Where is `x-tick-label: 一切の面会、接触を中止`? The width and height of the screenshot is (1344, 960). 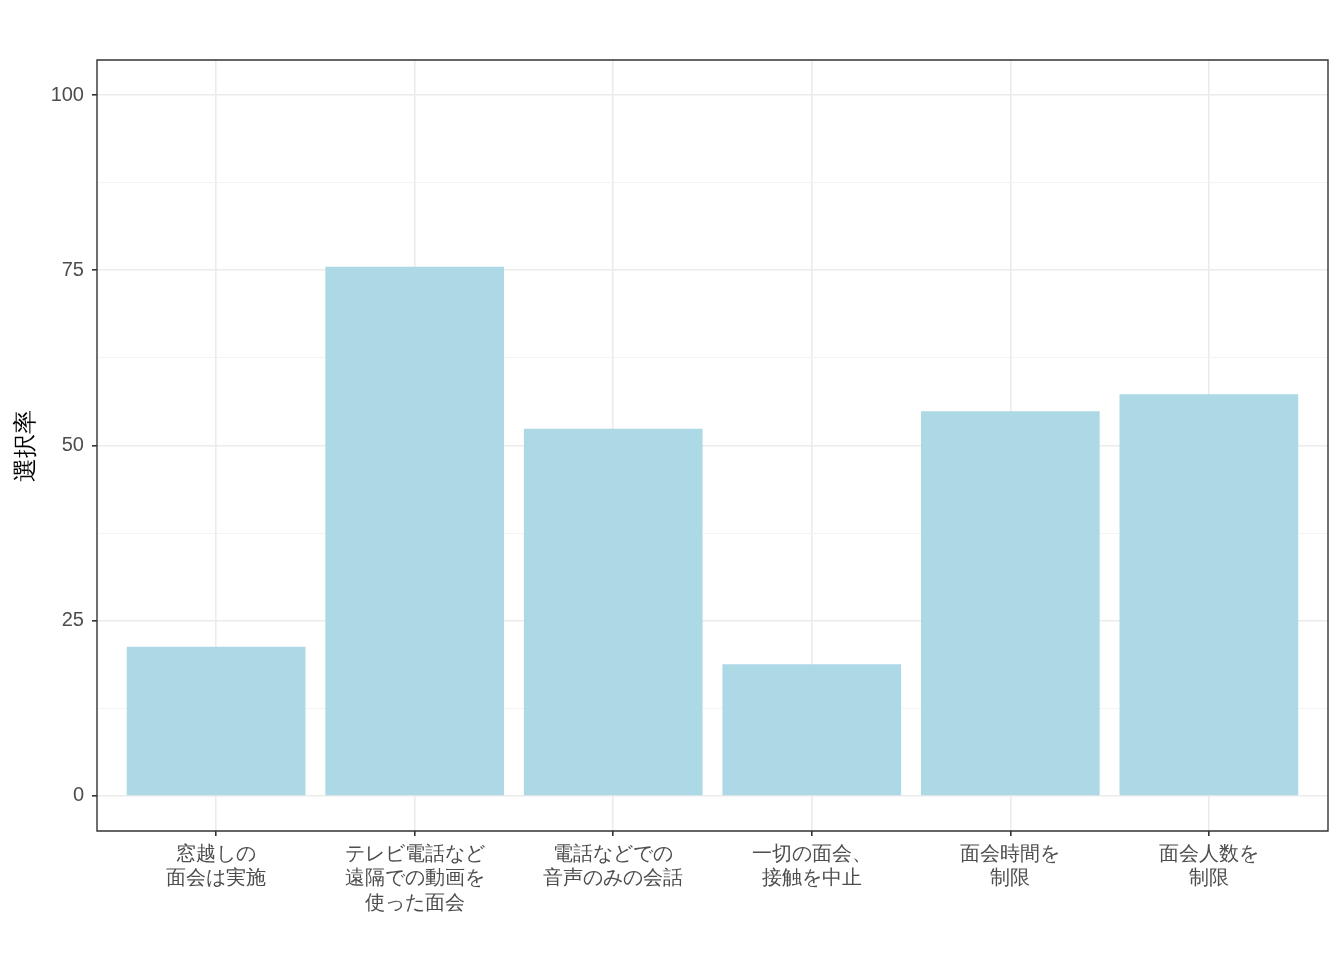 x-tick-label: 一切の面会、接触を中止 is located at coordinates (811, 865).